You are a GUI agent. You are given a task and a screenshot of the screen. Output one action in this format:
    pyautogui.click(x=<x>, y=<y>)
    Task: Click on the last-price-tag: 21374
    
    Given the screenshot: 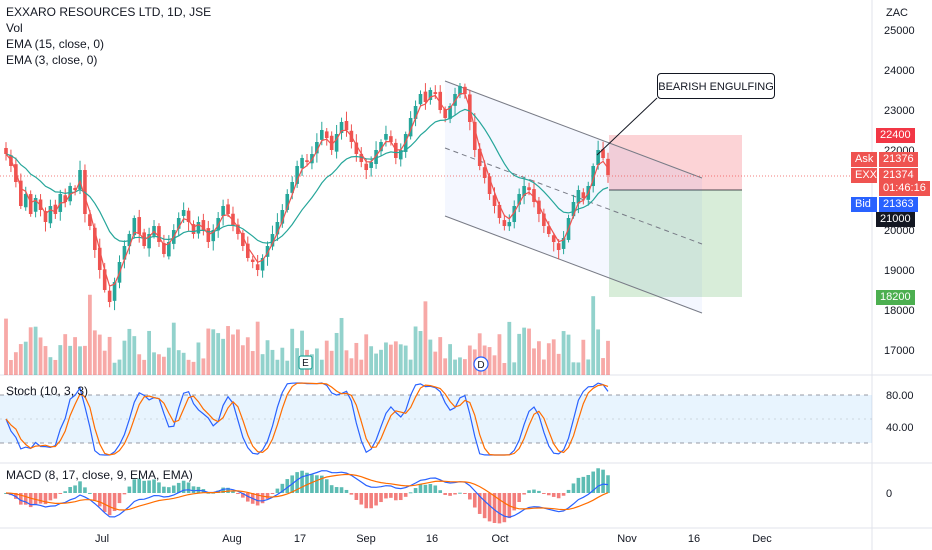 What is the action you would take?
    pyautogui.click(x=898, y=175)
    